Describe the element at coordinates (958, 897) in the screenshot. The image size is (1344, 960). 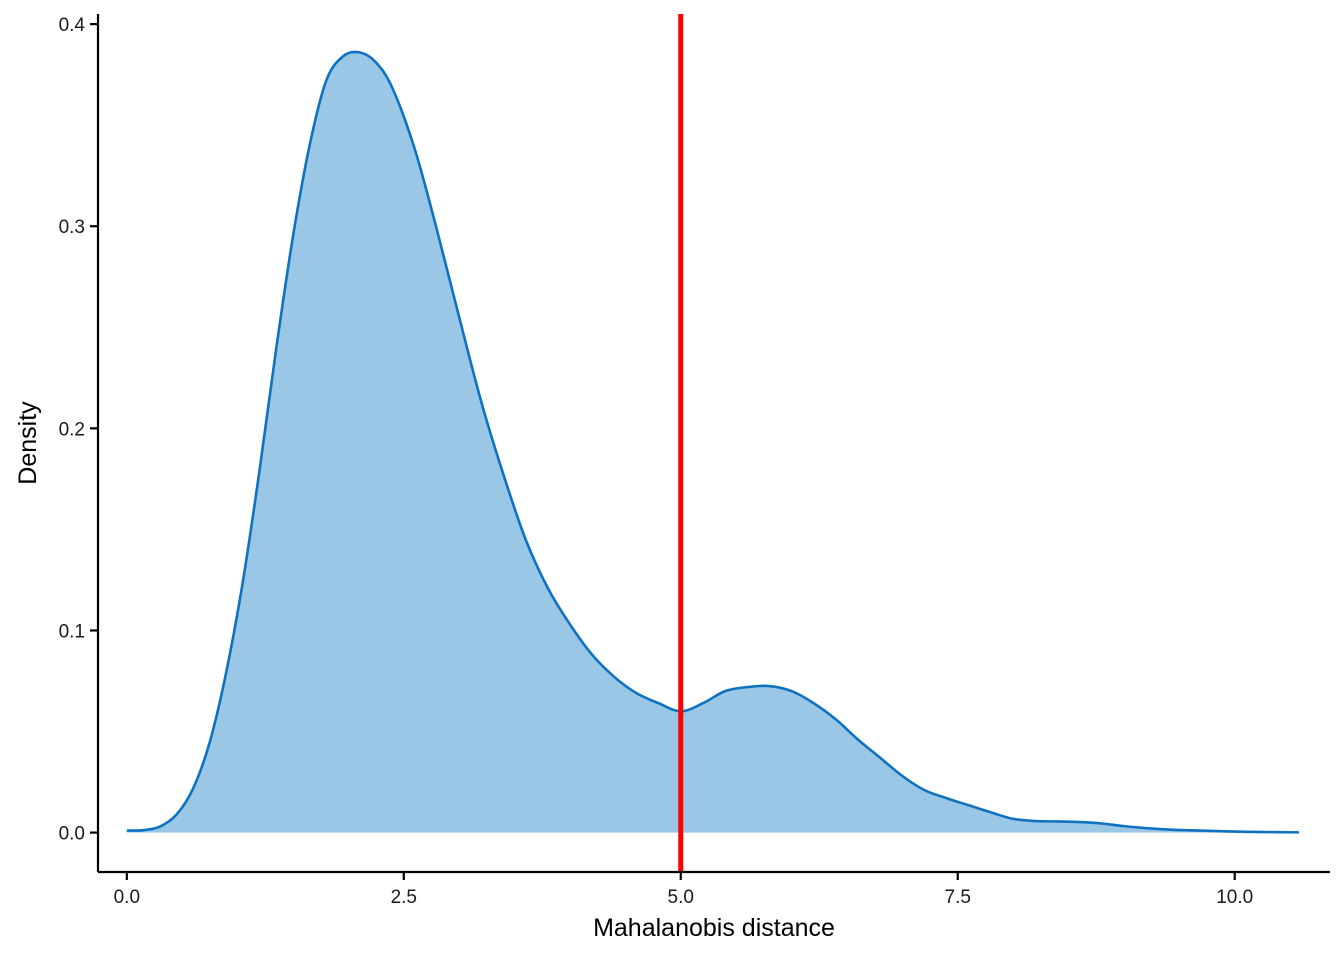
I see `x-tick-label: 7.5` at that location.